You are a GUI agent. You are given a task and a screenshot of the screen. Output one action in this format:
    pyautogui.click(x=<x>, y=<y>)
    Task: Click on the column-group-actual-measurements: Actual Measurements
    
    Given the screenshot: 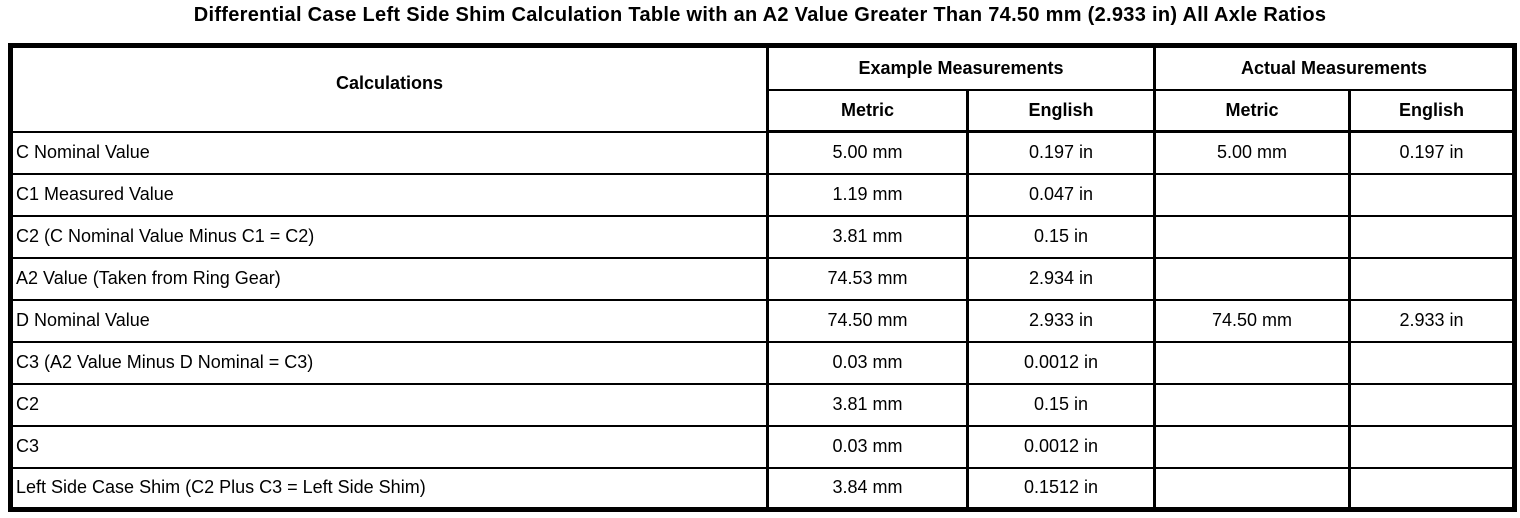 What is the action you would take?
    pyautogui.click(x=1334, y=67)
    